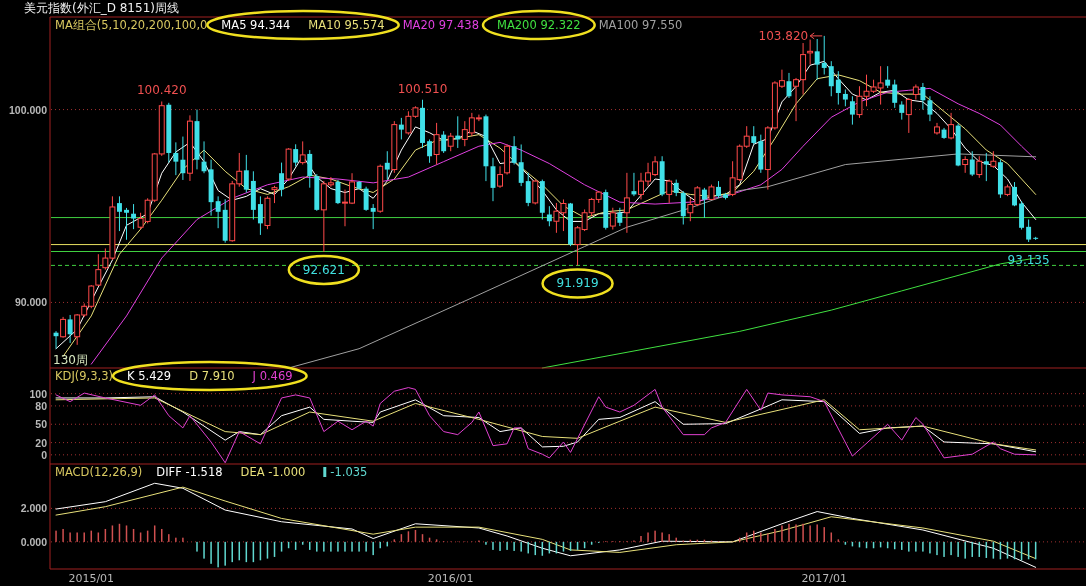  Describe the element at coordinates (323, 269) in the screenshot. I see `annotation: 92.621` at that location.